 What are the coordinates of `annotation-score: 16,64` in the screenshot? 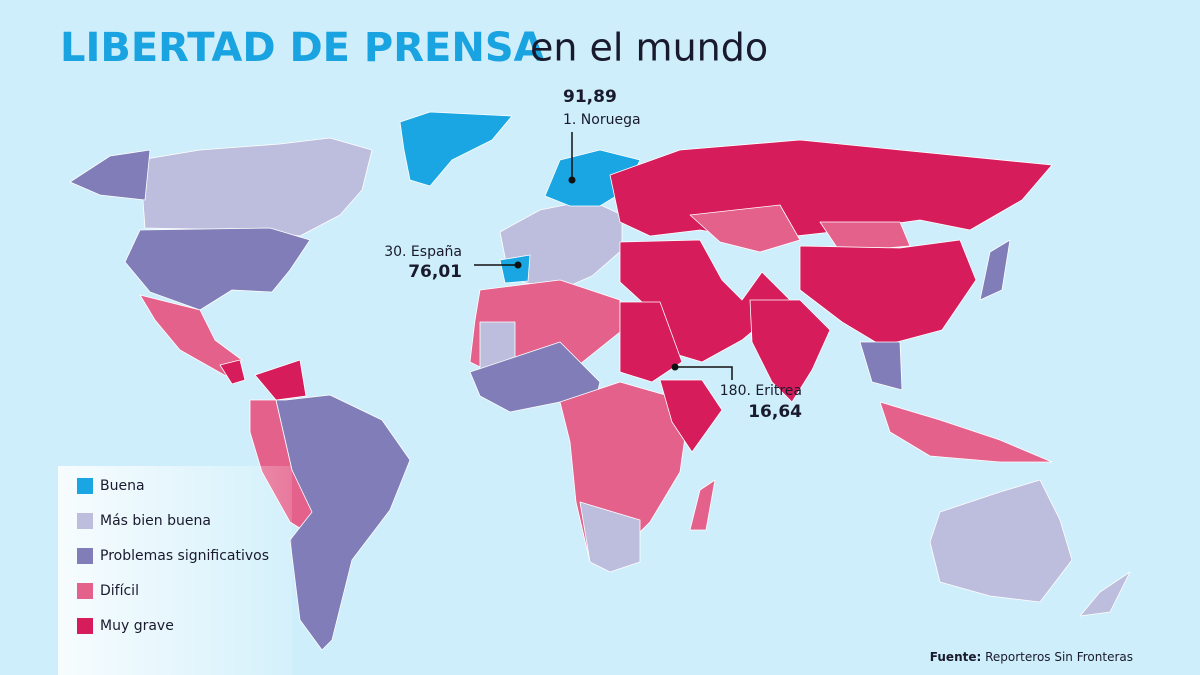 It's located at (775, 412).